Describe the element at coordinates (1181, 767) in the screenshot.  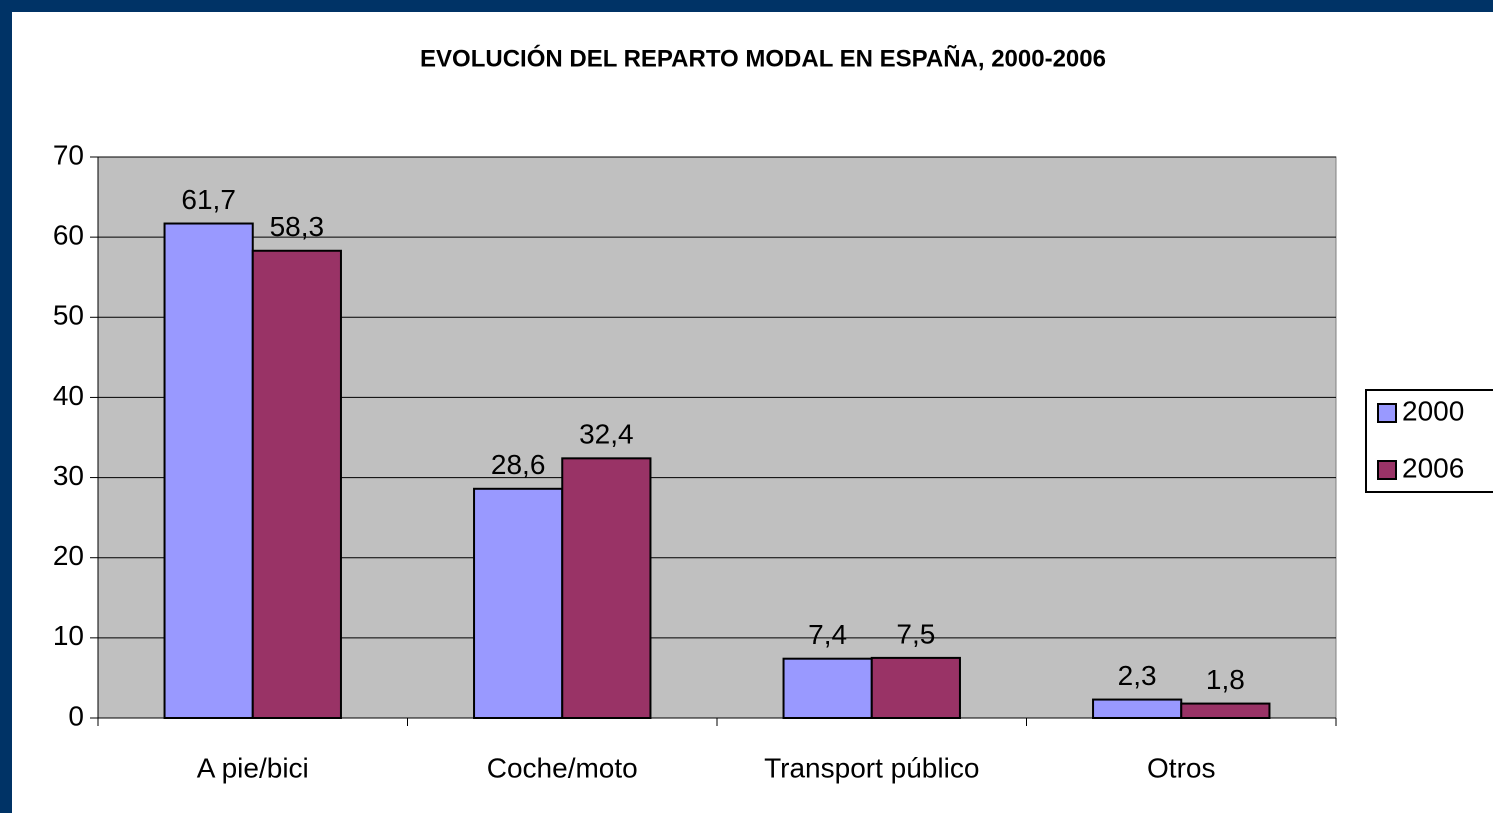
I see `x-tick-label: Otros` at that location.